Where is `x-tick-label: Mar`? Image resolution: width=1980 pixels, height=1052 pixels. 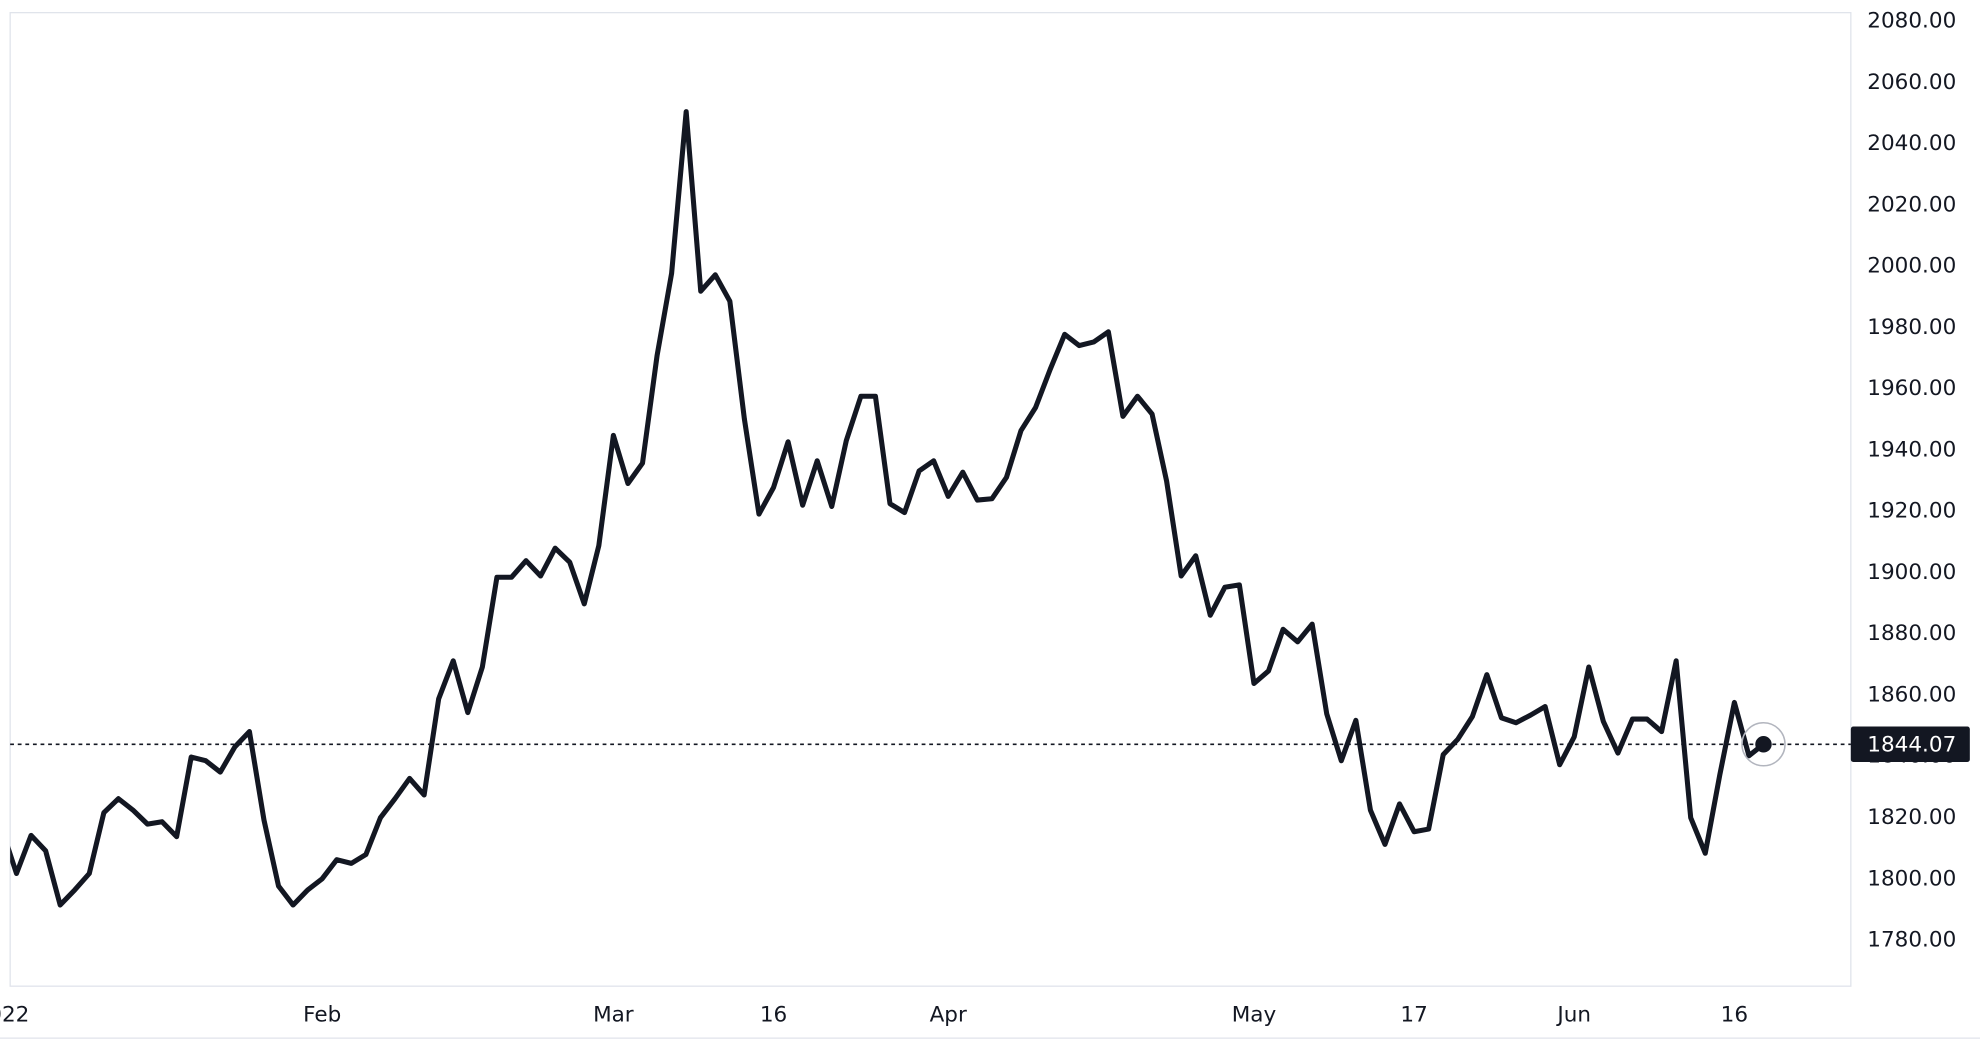
x-tick-label: Mar is located at coordinates (613, 1014).